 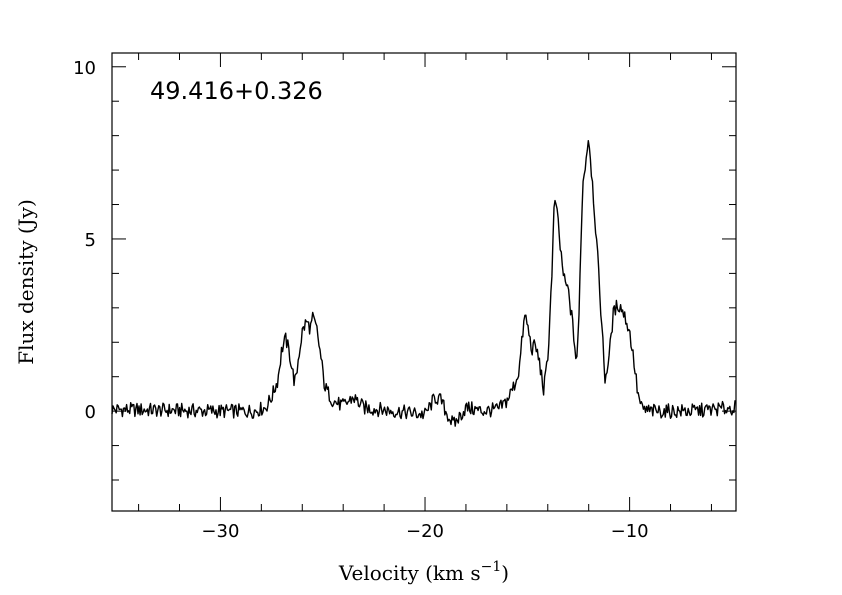 I want to click on x-tick-label: −20, so click(x=425, y=531).